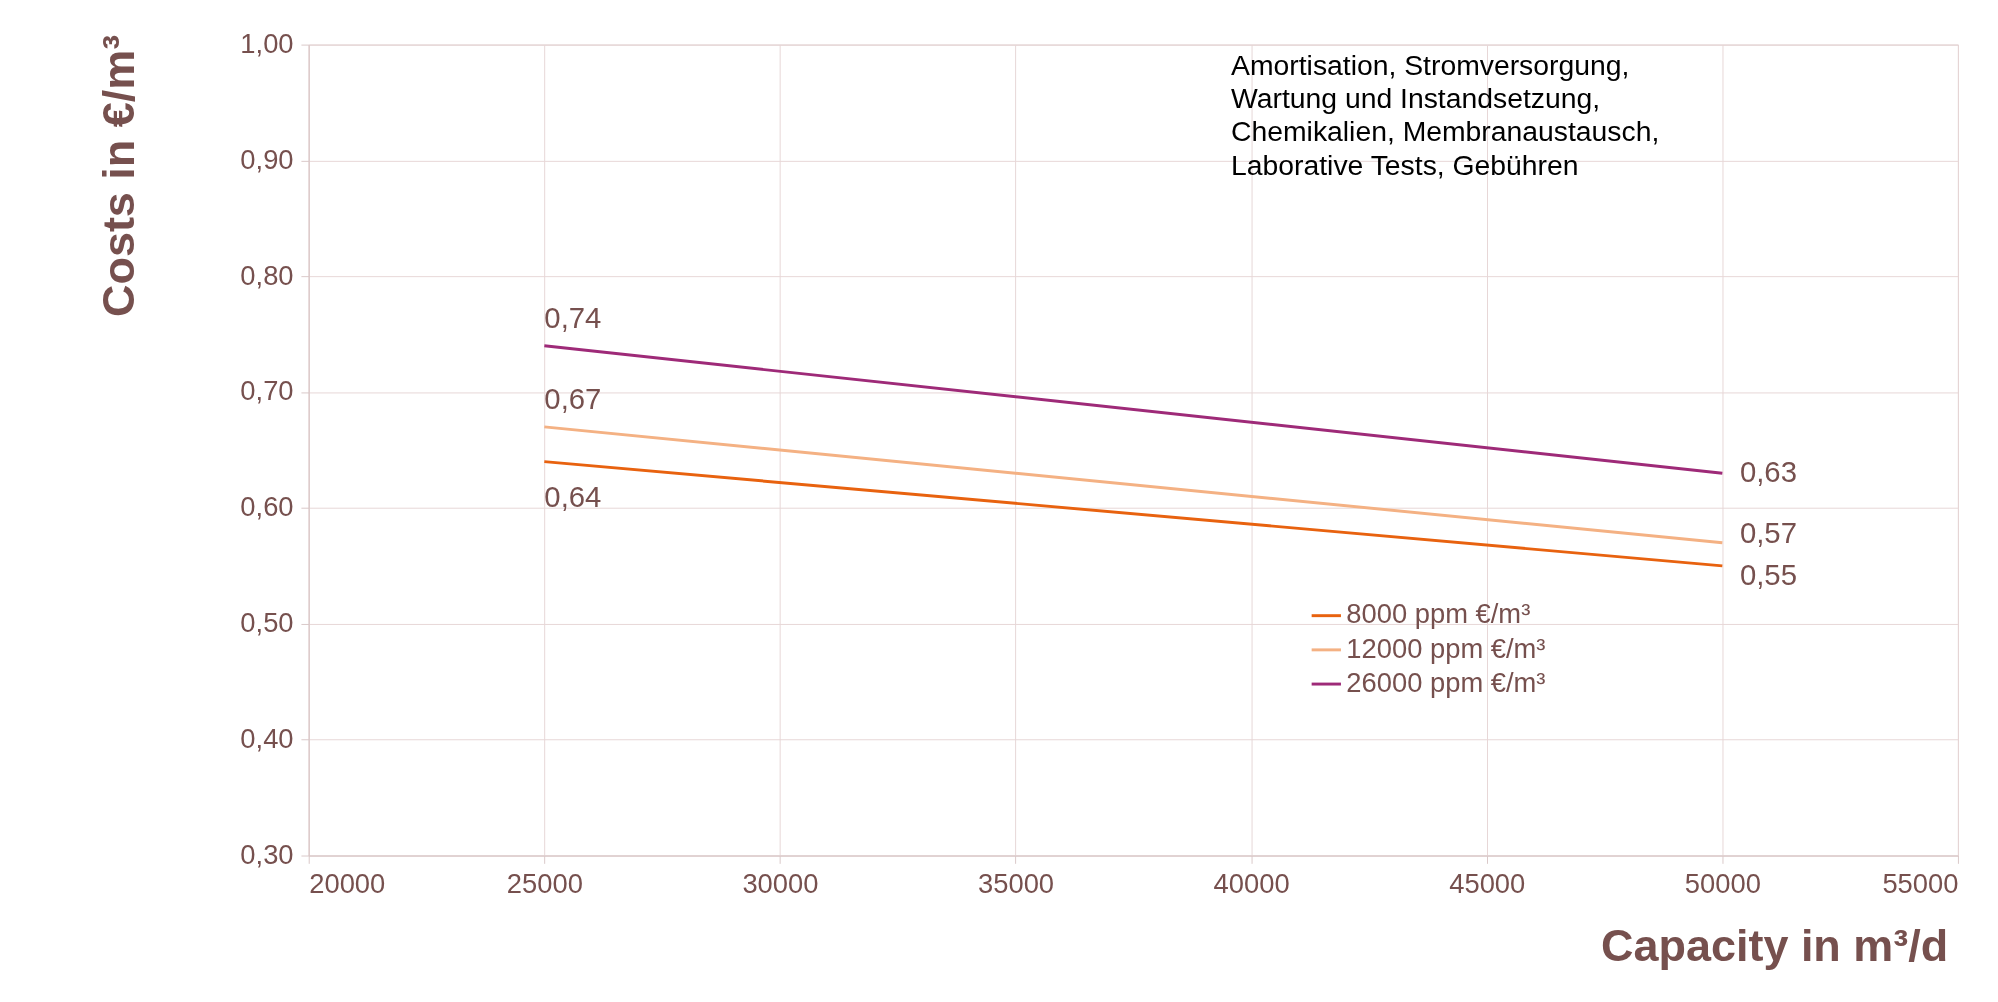 Image resolution: width=1998 pixels, height=1002 pixels. What do you see at coordinates (573, 496) in the screenshot?
I see `data-label: 0,64` at bounding box center [573, 496].